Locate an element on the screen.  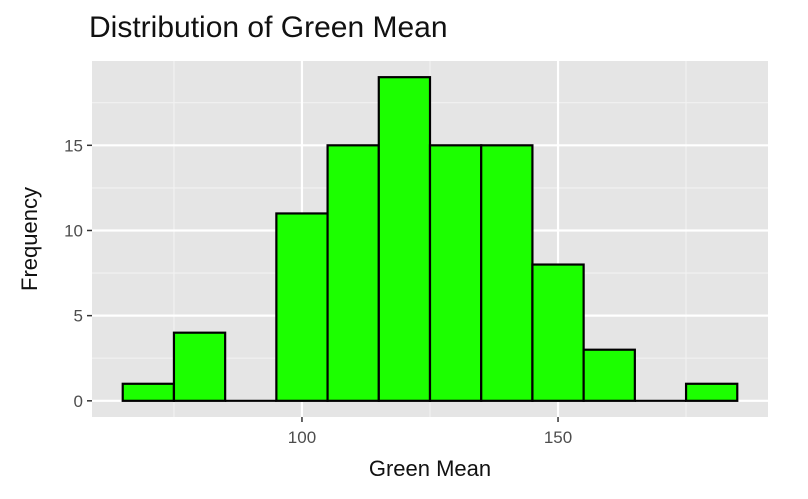
y-tick-label: 5 is located at coordinates (78, 316).